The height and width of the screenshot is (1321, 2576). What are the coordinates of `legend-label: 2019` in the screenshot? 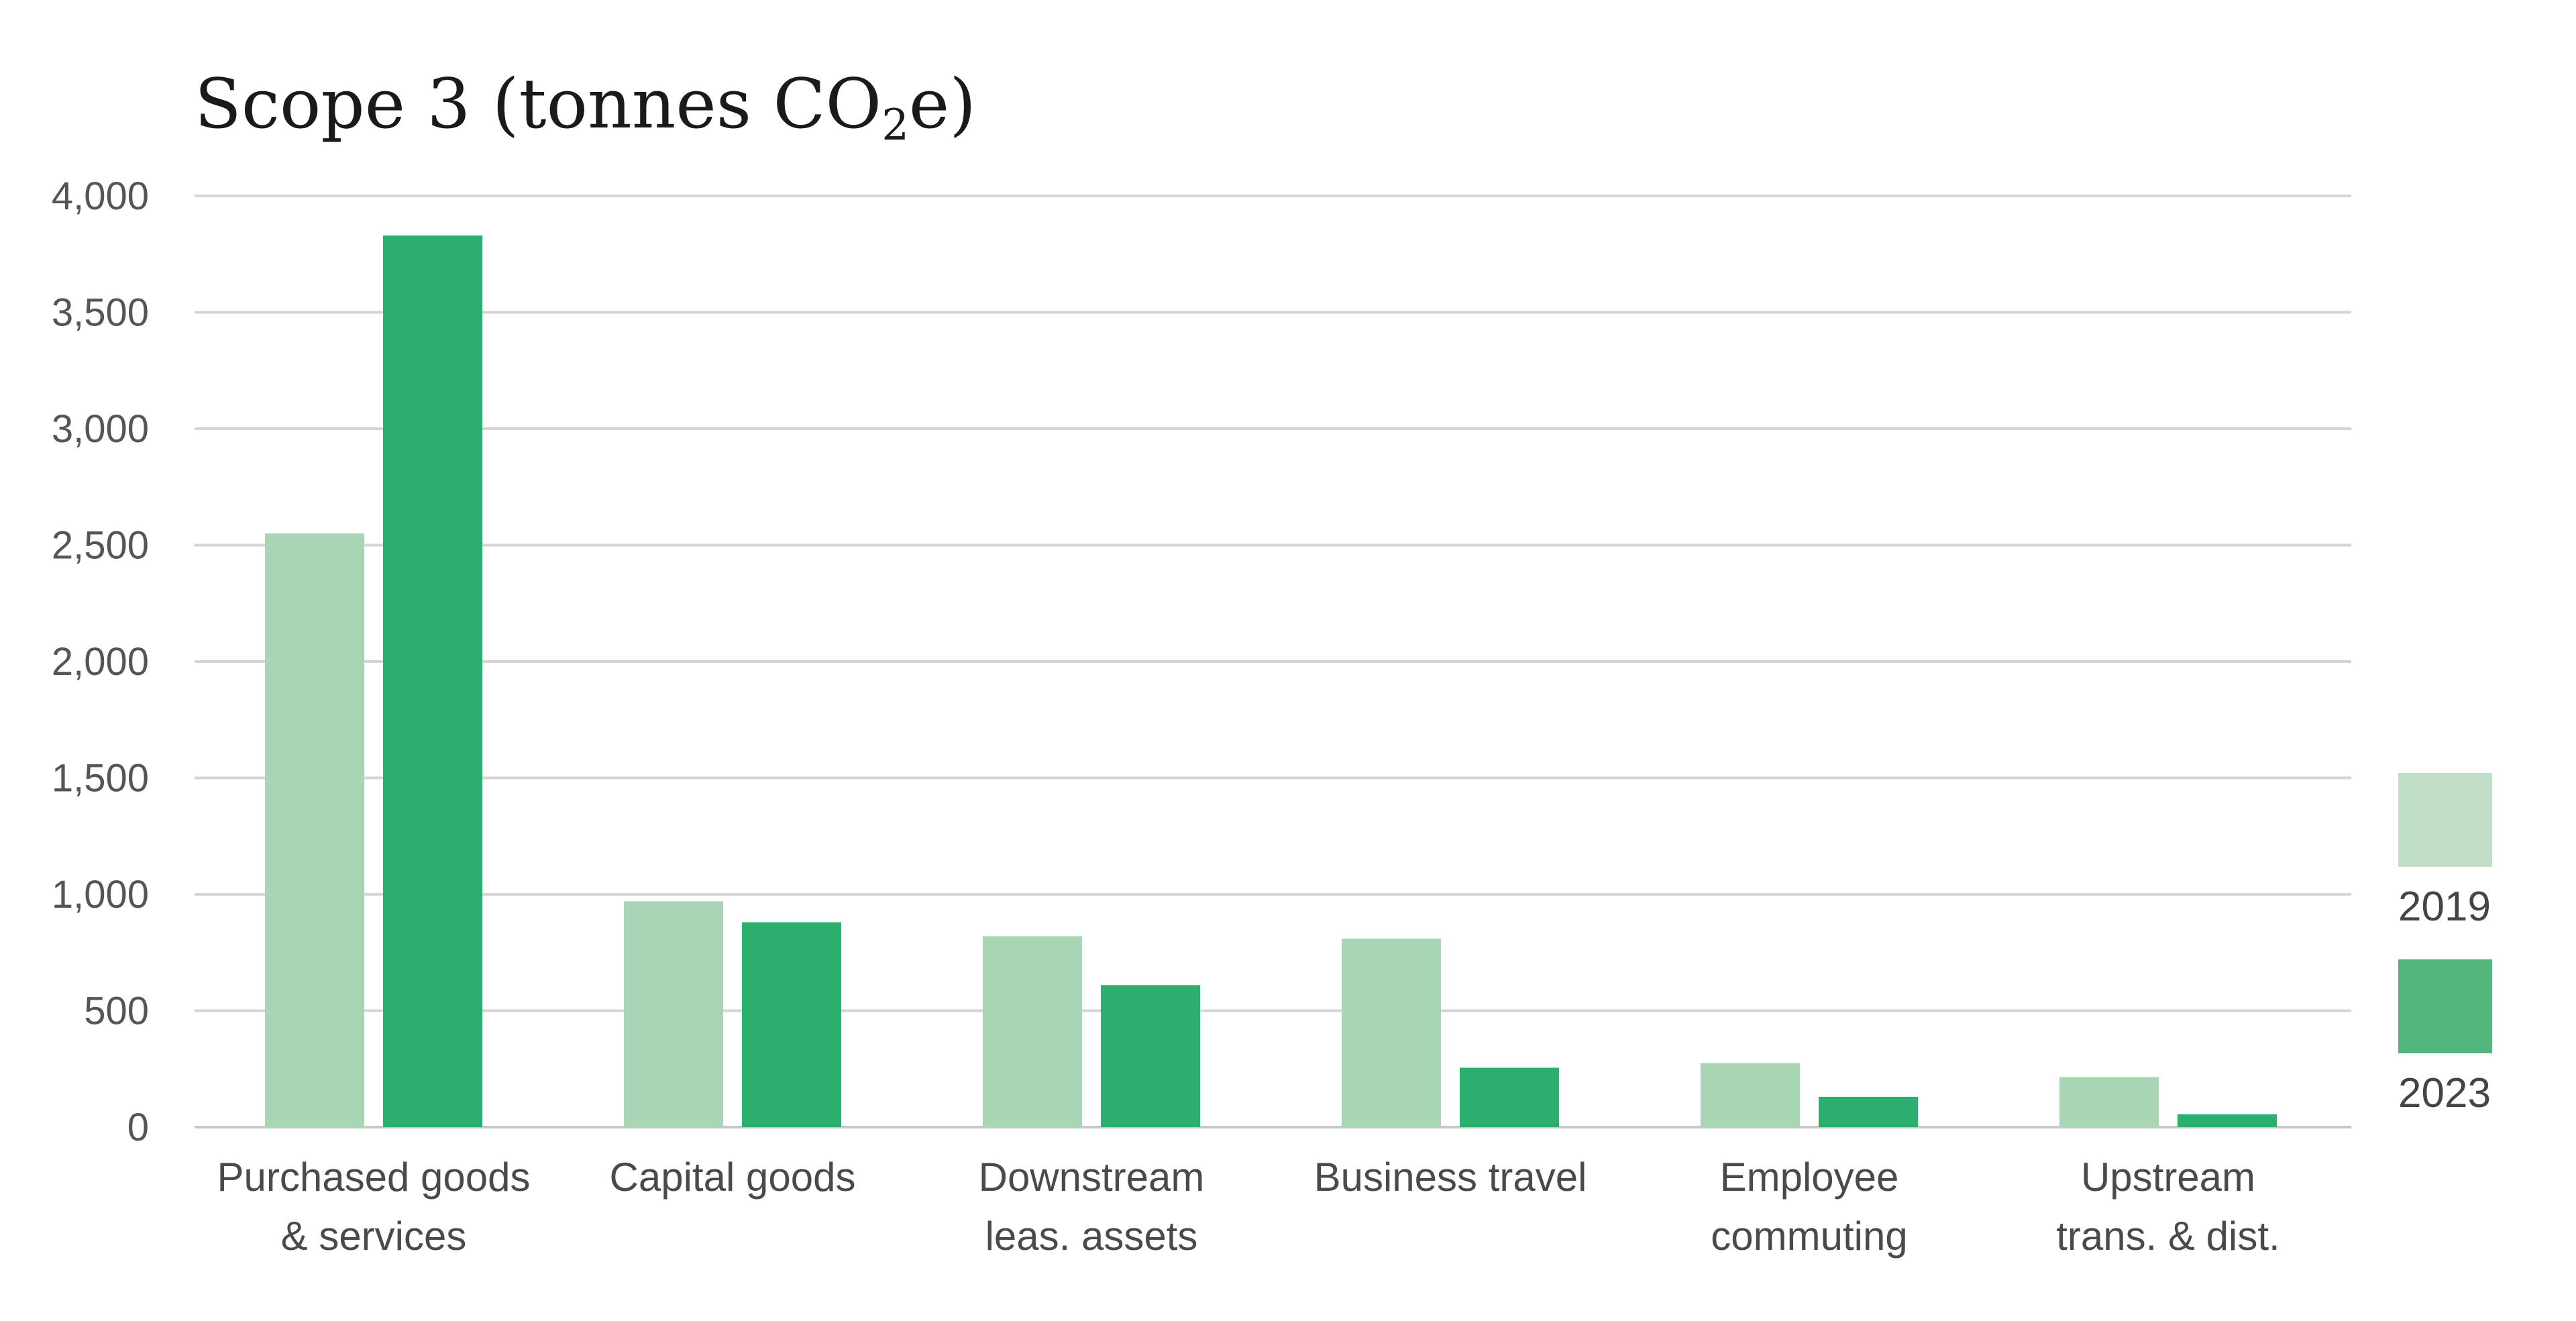 It's located at (2444, 907).